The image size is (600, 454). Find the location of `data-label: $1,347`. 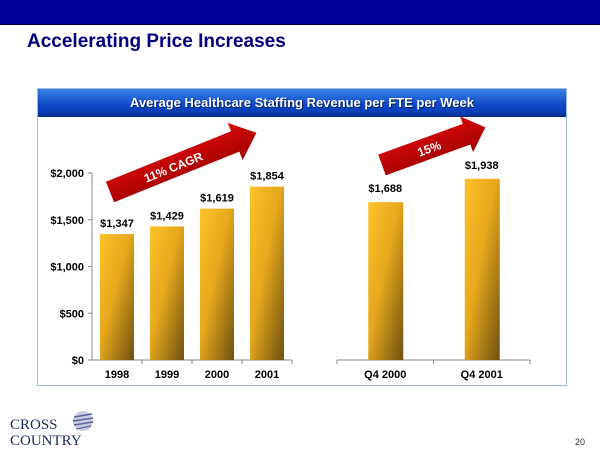

data-label: $1,347 is located at coordinates (117, 224).